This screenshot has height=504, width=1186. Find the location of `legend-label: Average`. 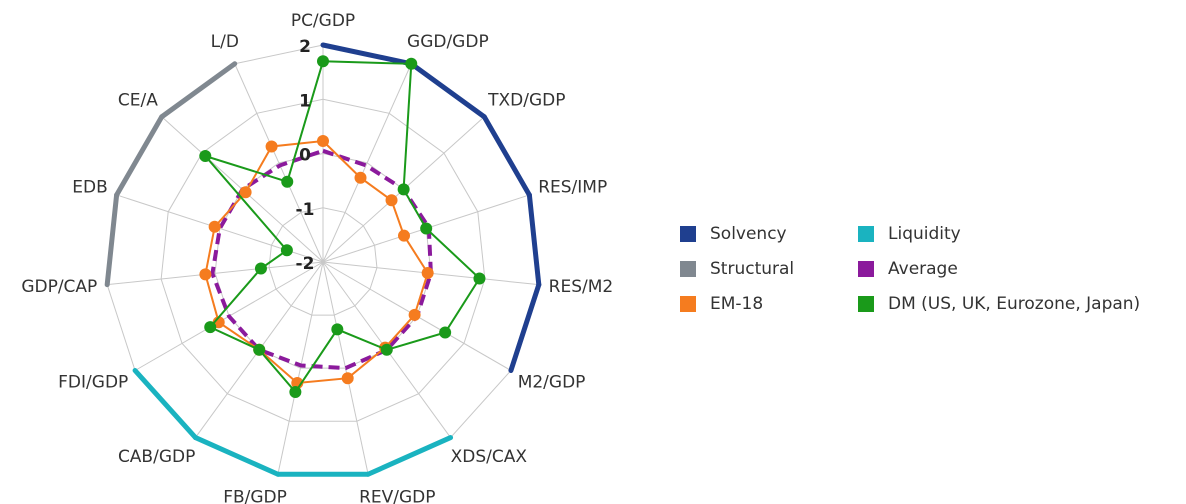

legend-label: Average is located at coordinates (923, 269).